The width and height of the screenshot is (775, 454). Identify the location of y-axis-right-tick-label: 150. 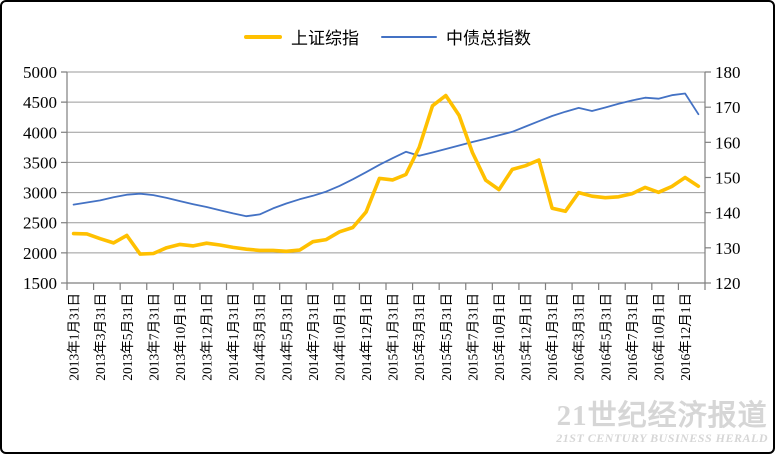
(728, 178).